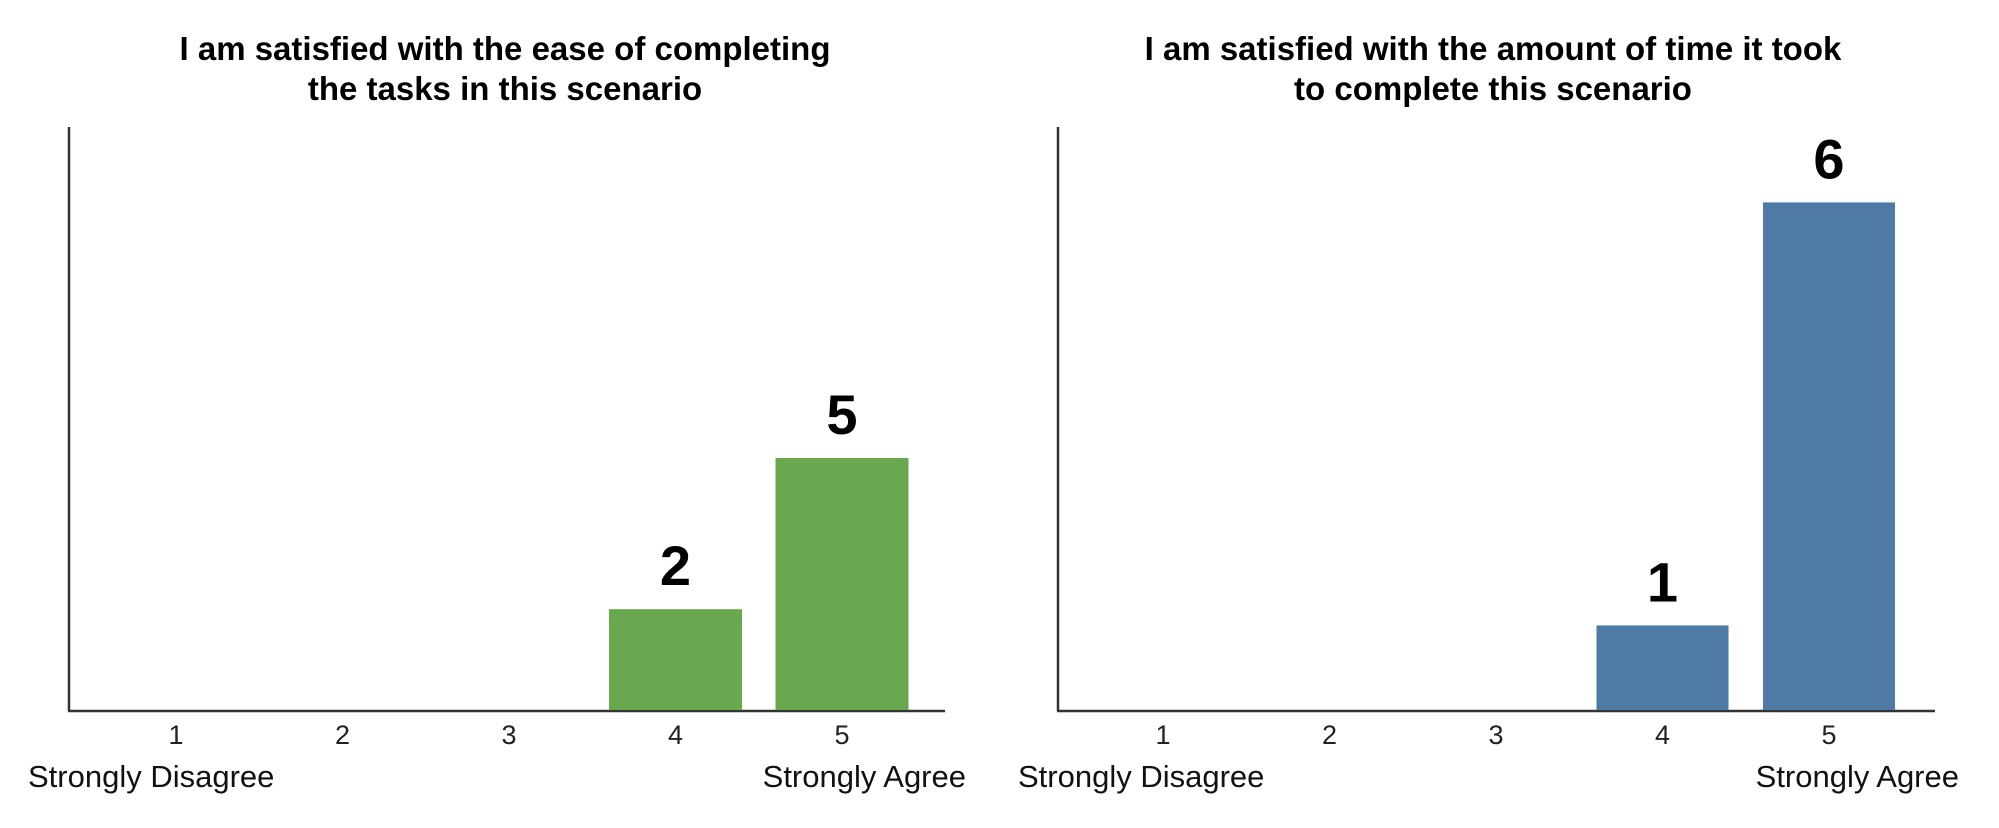  Describe the element at coordinates (1493, 88) in the screenshot. I see `chart-title-line-2: to complete this scenario` at that location.